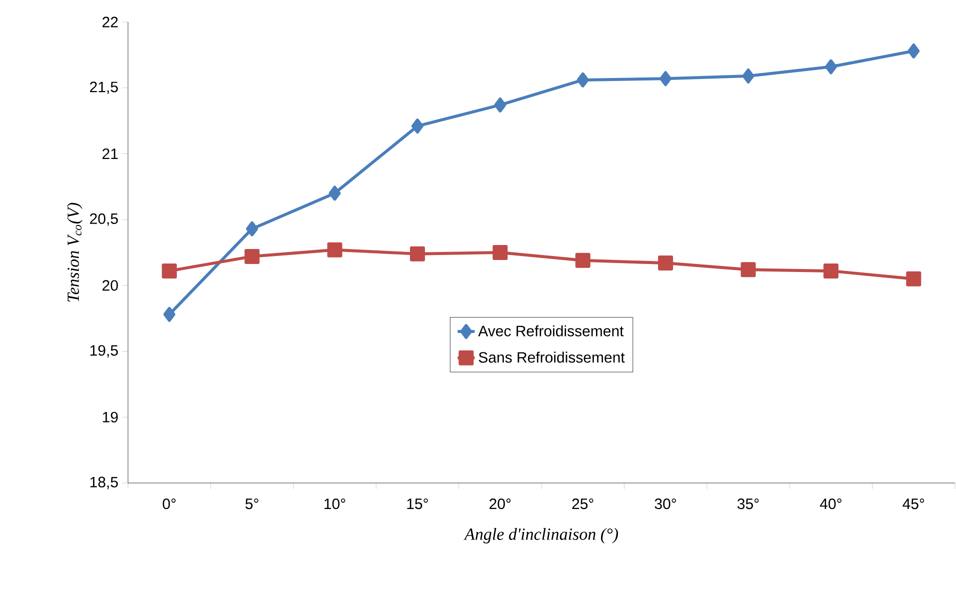 This screenshot has width=956, height=593. I want to click on x-tick-label: 35°, so click(748, 504).